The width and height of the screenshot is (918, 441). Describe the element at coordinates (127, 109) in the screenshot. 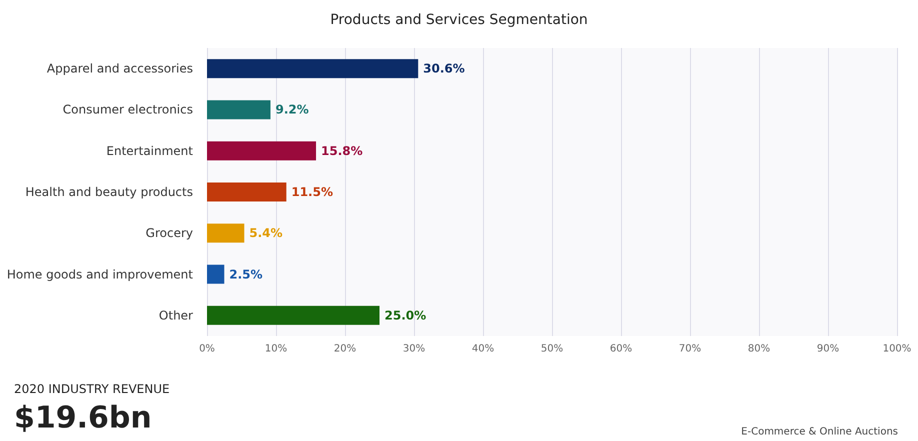

I see `y-tick-label: Consumer electronics` at that location.